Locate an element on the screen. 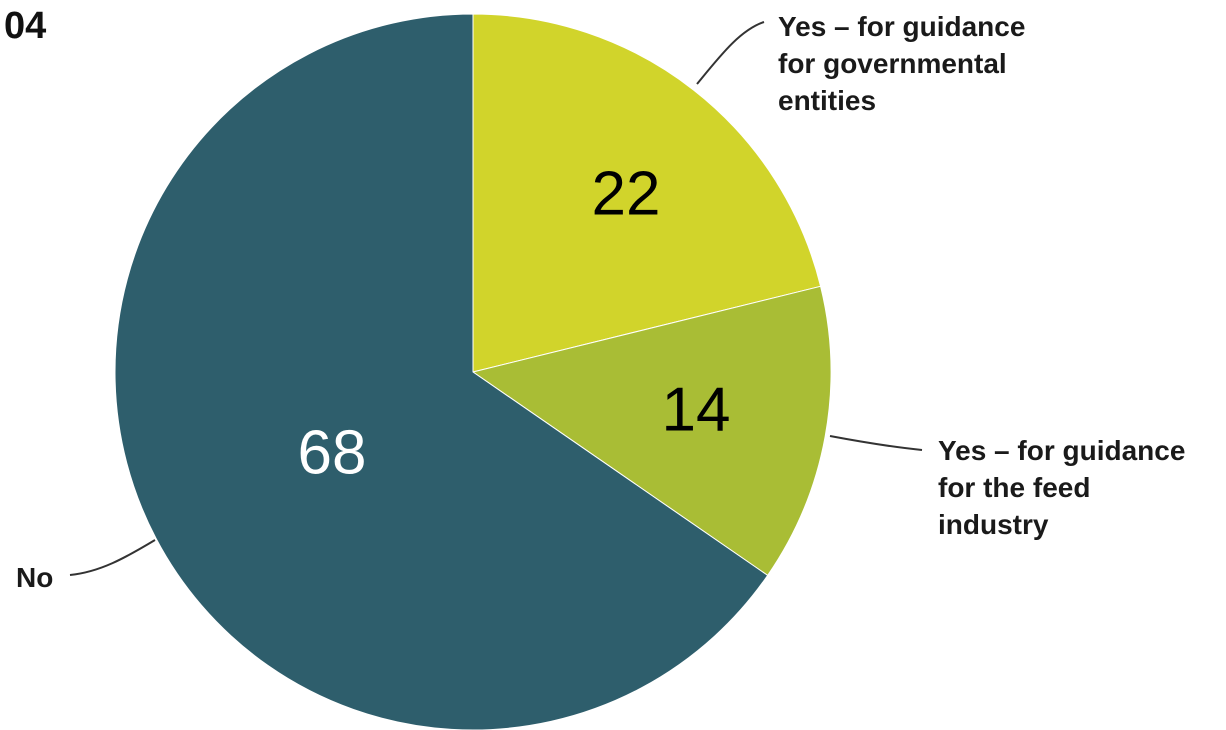 Image resolution: width=1226 pixels, height=730 pixels. leader-line-governmental is located at coordinates (730, 53).